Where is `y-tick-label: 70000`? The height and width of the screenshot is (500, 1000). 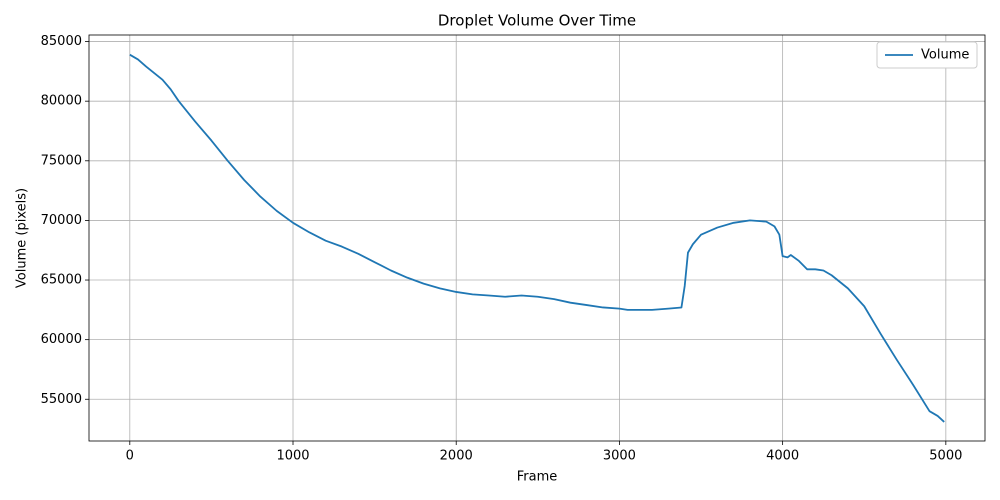 y-tick-label: 70000 is located at coordinates (61, 220).